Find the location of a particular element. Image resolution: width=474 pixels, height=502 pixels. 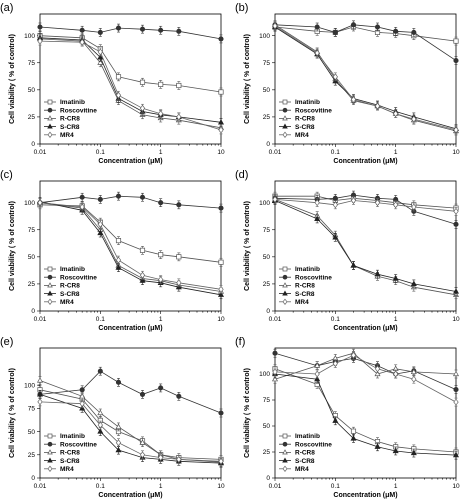

legend-label: Imatinib is located at coordinates (72, 269).